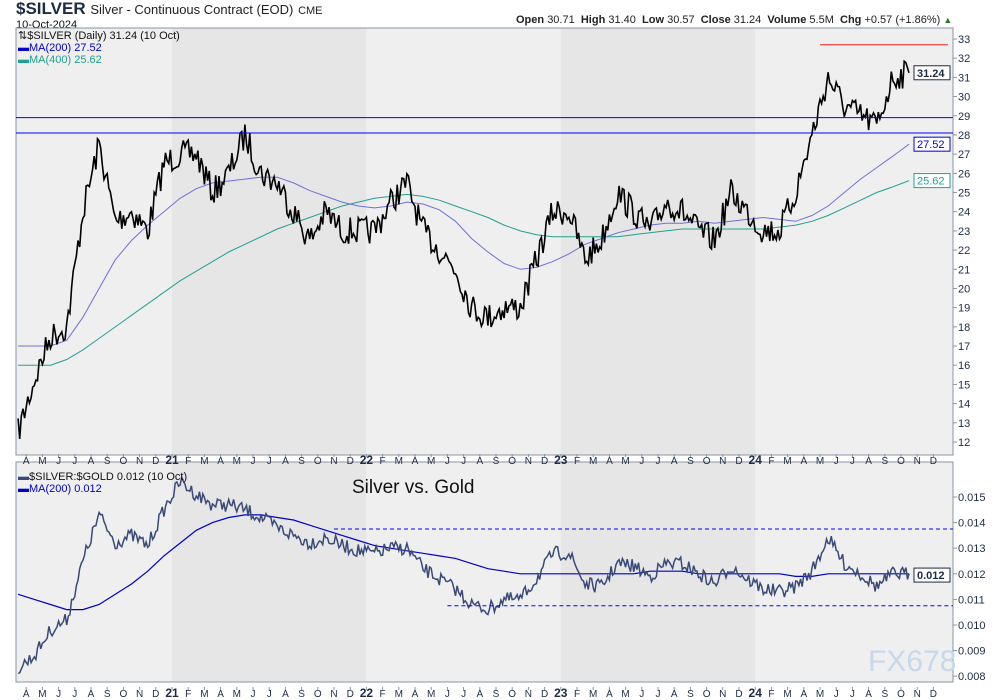 The width and height of the screenshot is (1000, 700). What do you see at coordinates (964, 155) in the screenshot?
I see `y-tick-label: 27` at bounding box center [964, 155].